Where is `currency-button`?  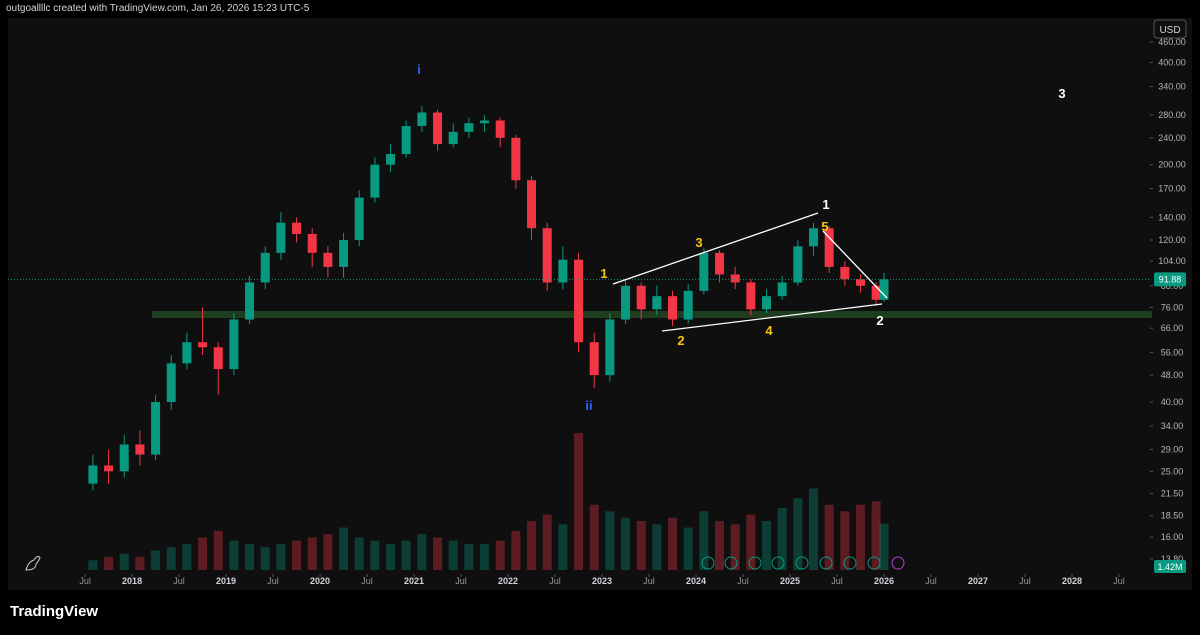
currency-button is located at coordinates (1170, 29).